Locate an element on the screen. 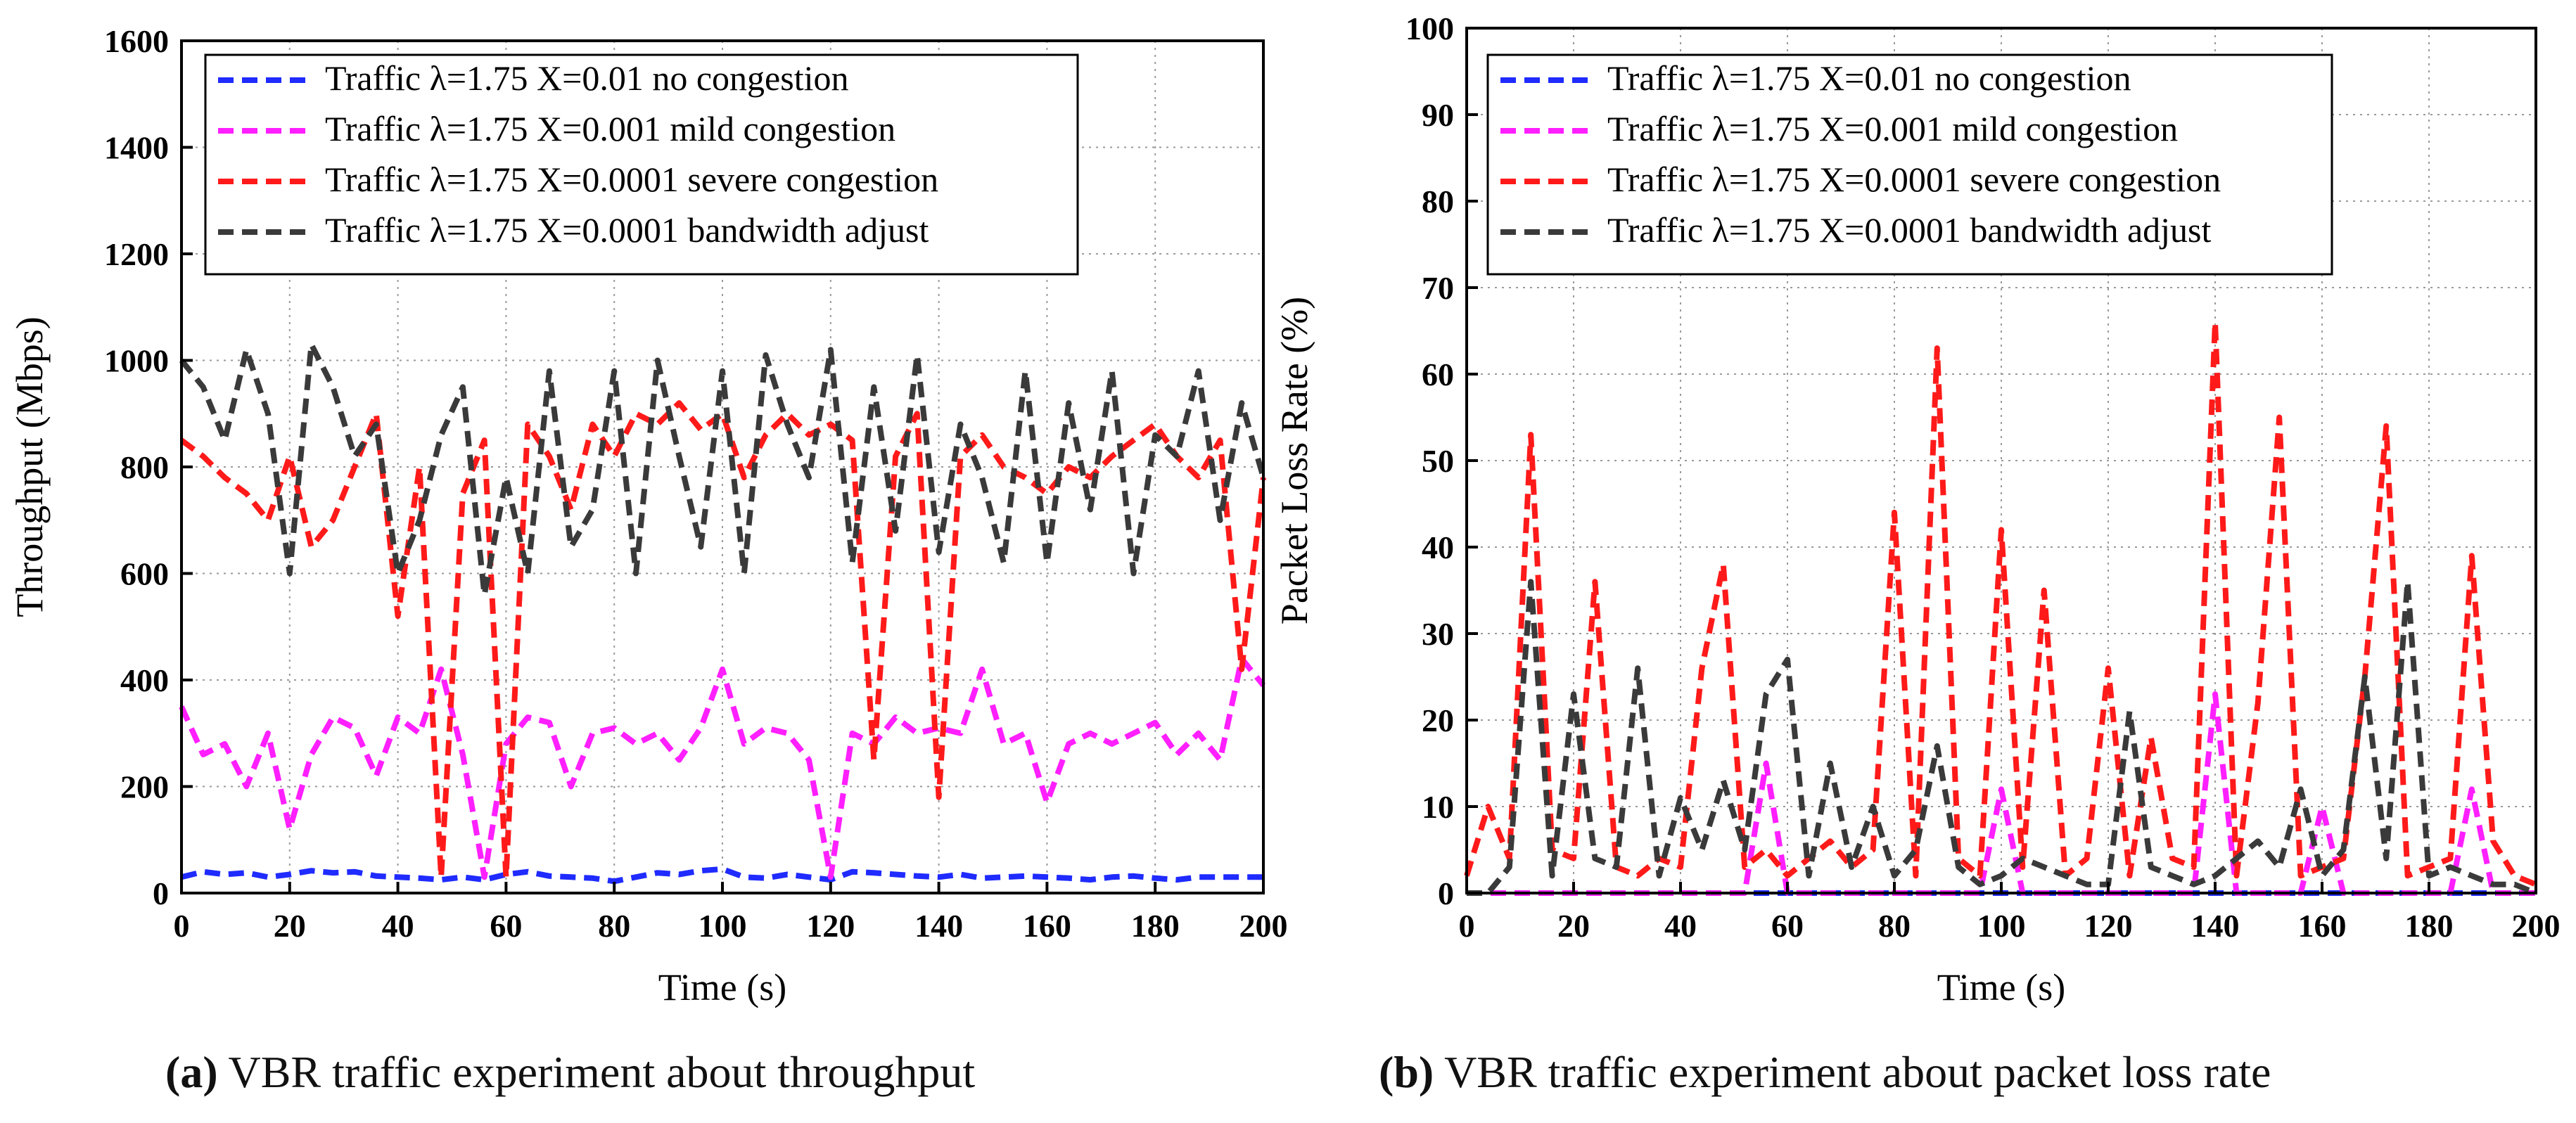 The image size is (2576, 1123). caption-b-letter: (b) is located at coordinates (1406, 1072).